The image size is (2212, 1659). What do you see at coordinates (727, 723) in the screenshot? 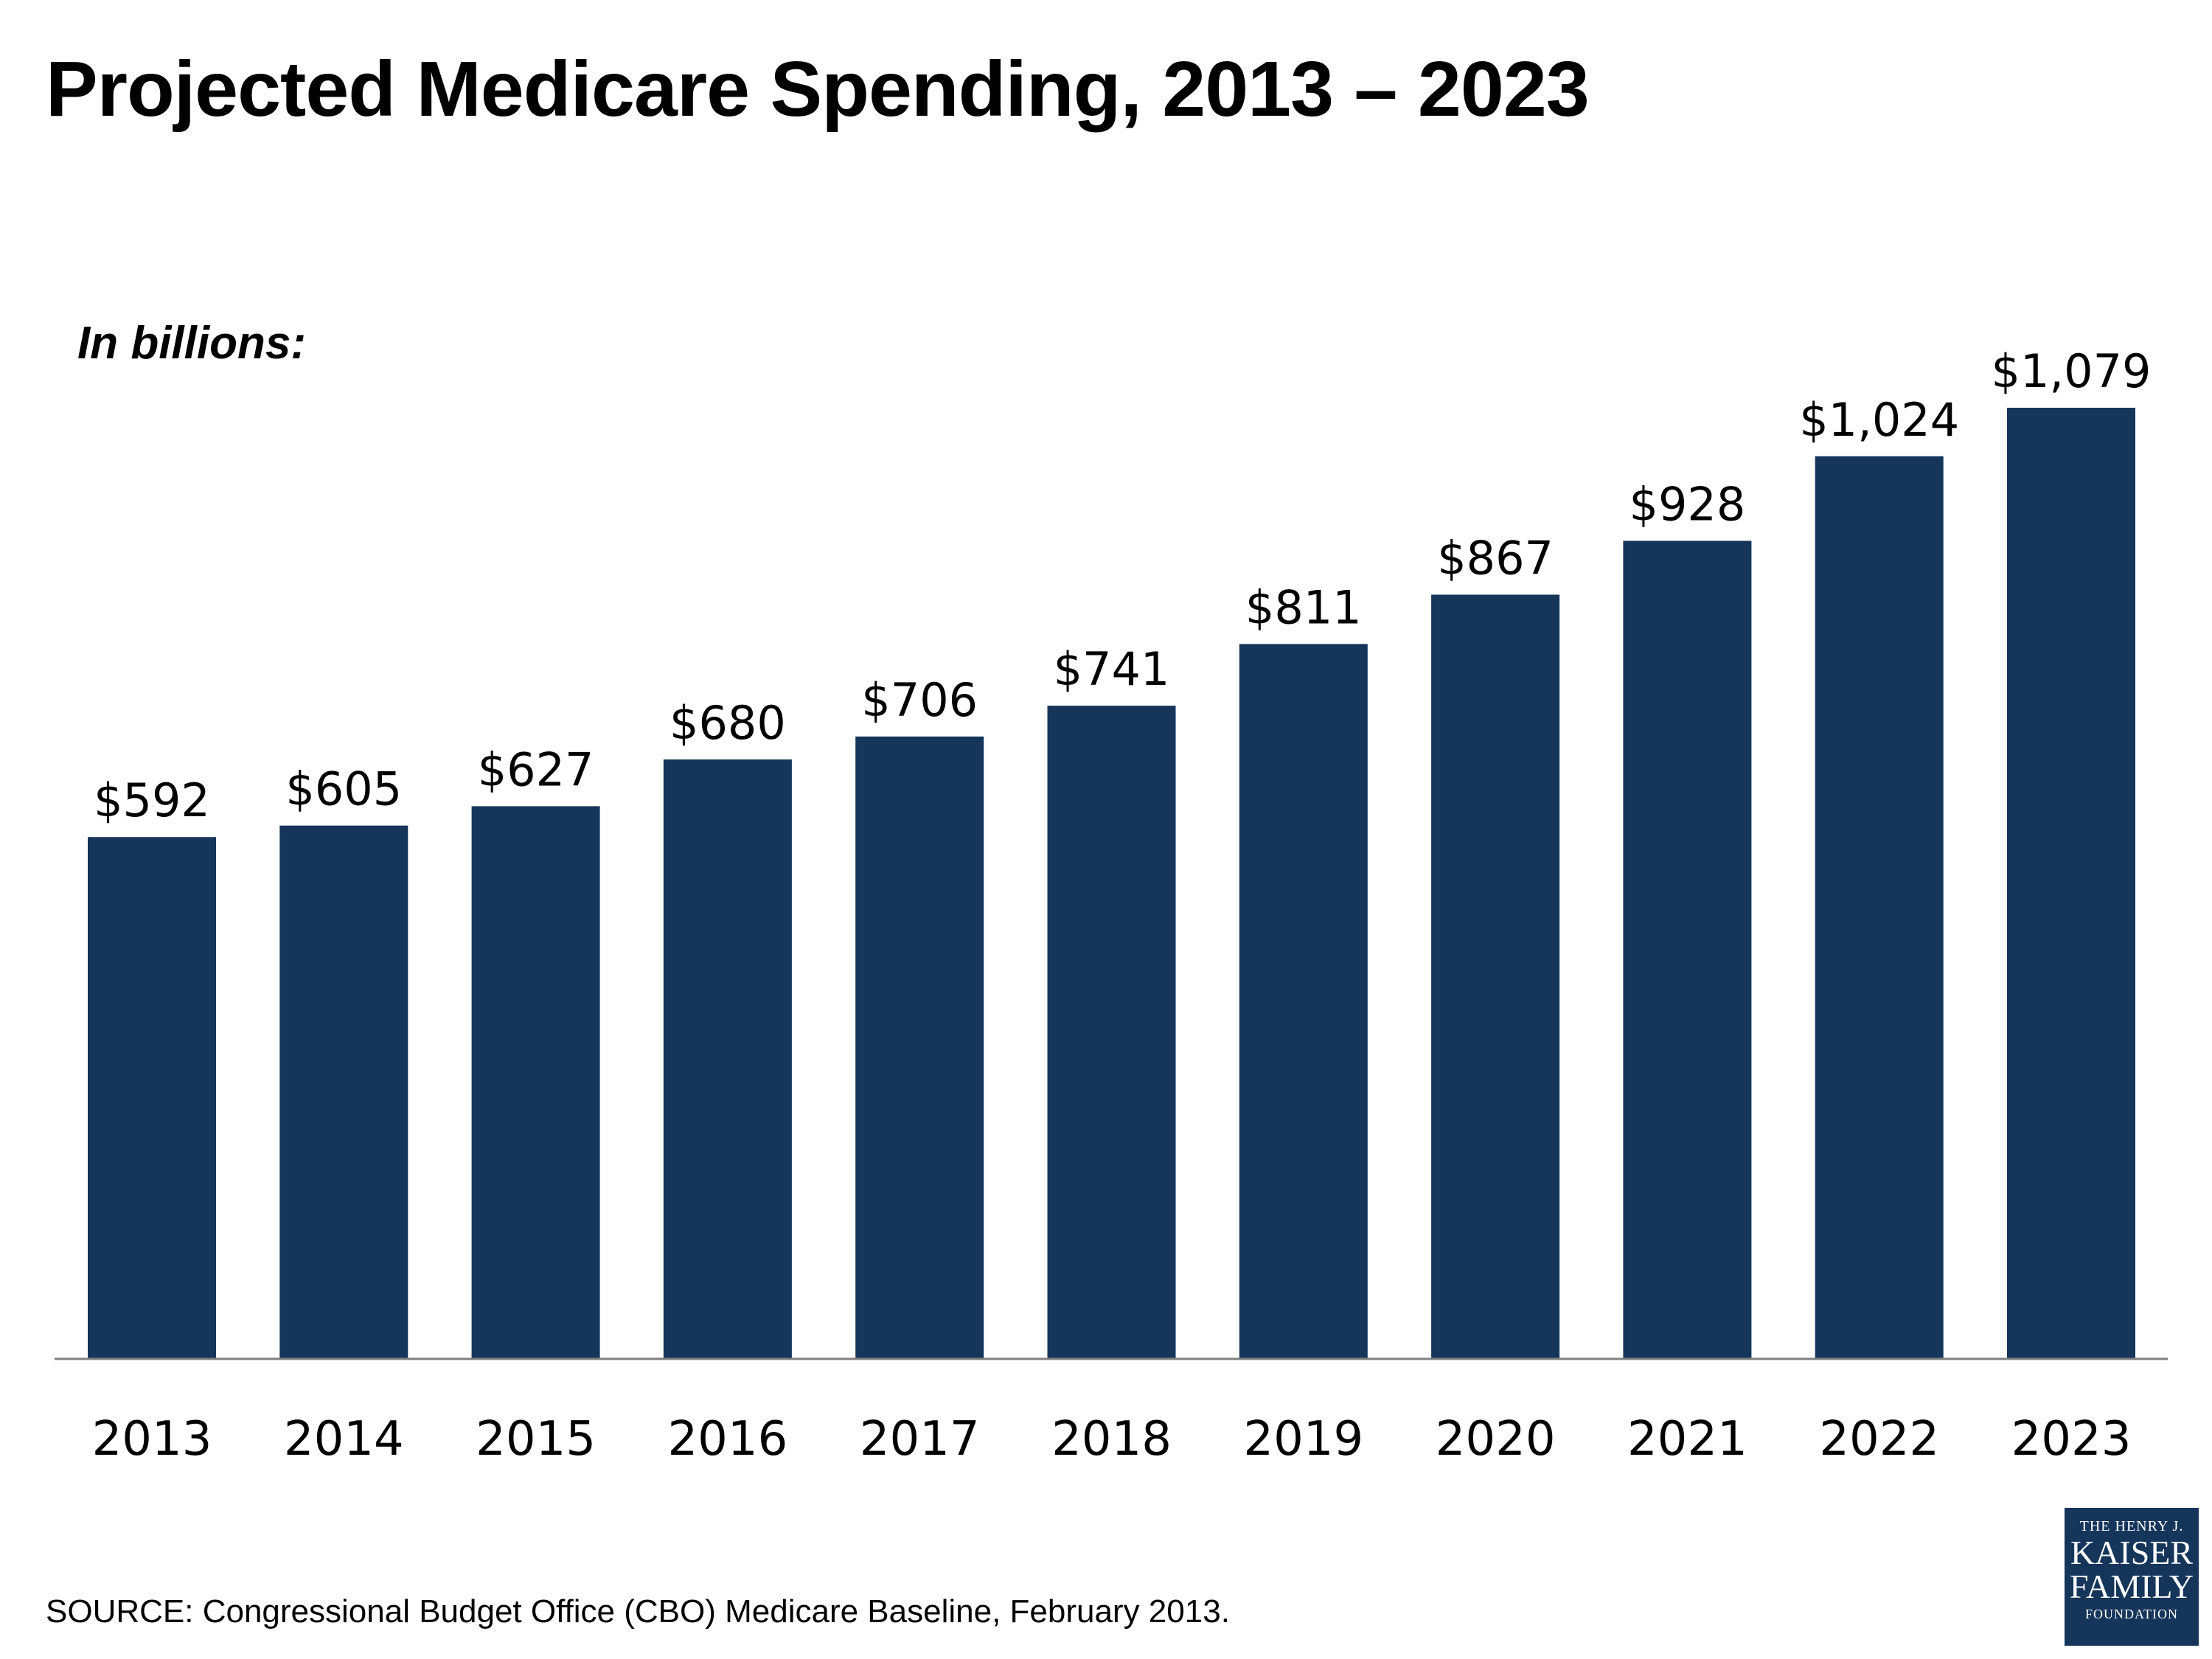
I see `value-label-2016: $680` at bounding box center [727, 723].